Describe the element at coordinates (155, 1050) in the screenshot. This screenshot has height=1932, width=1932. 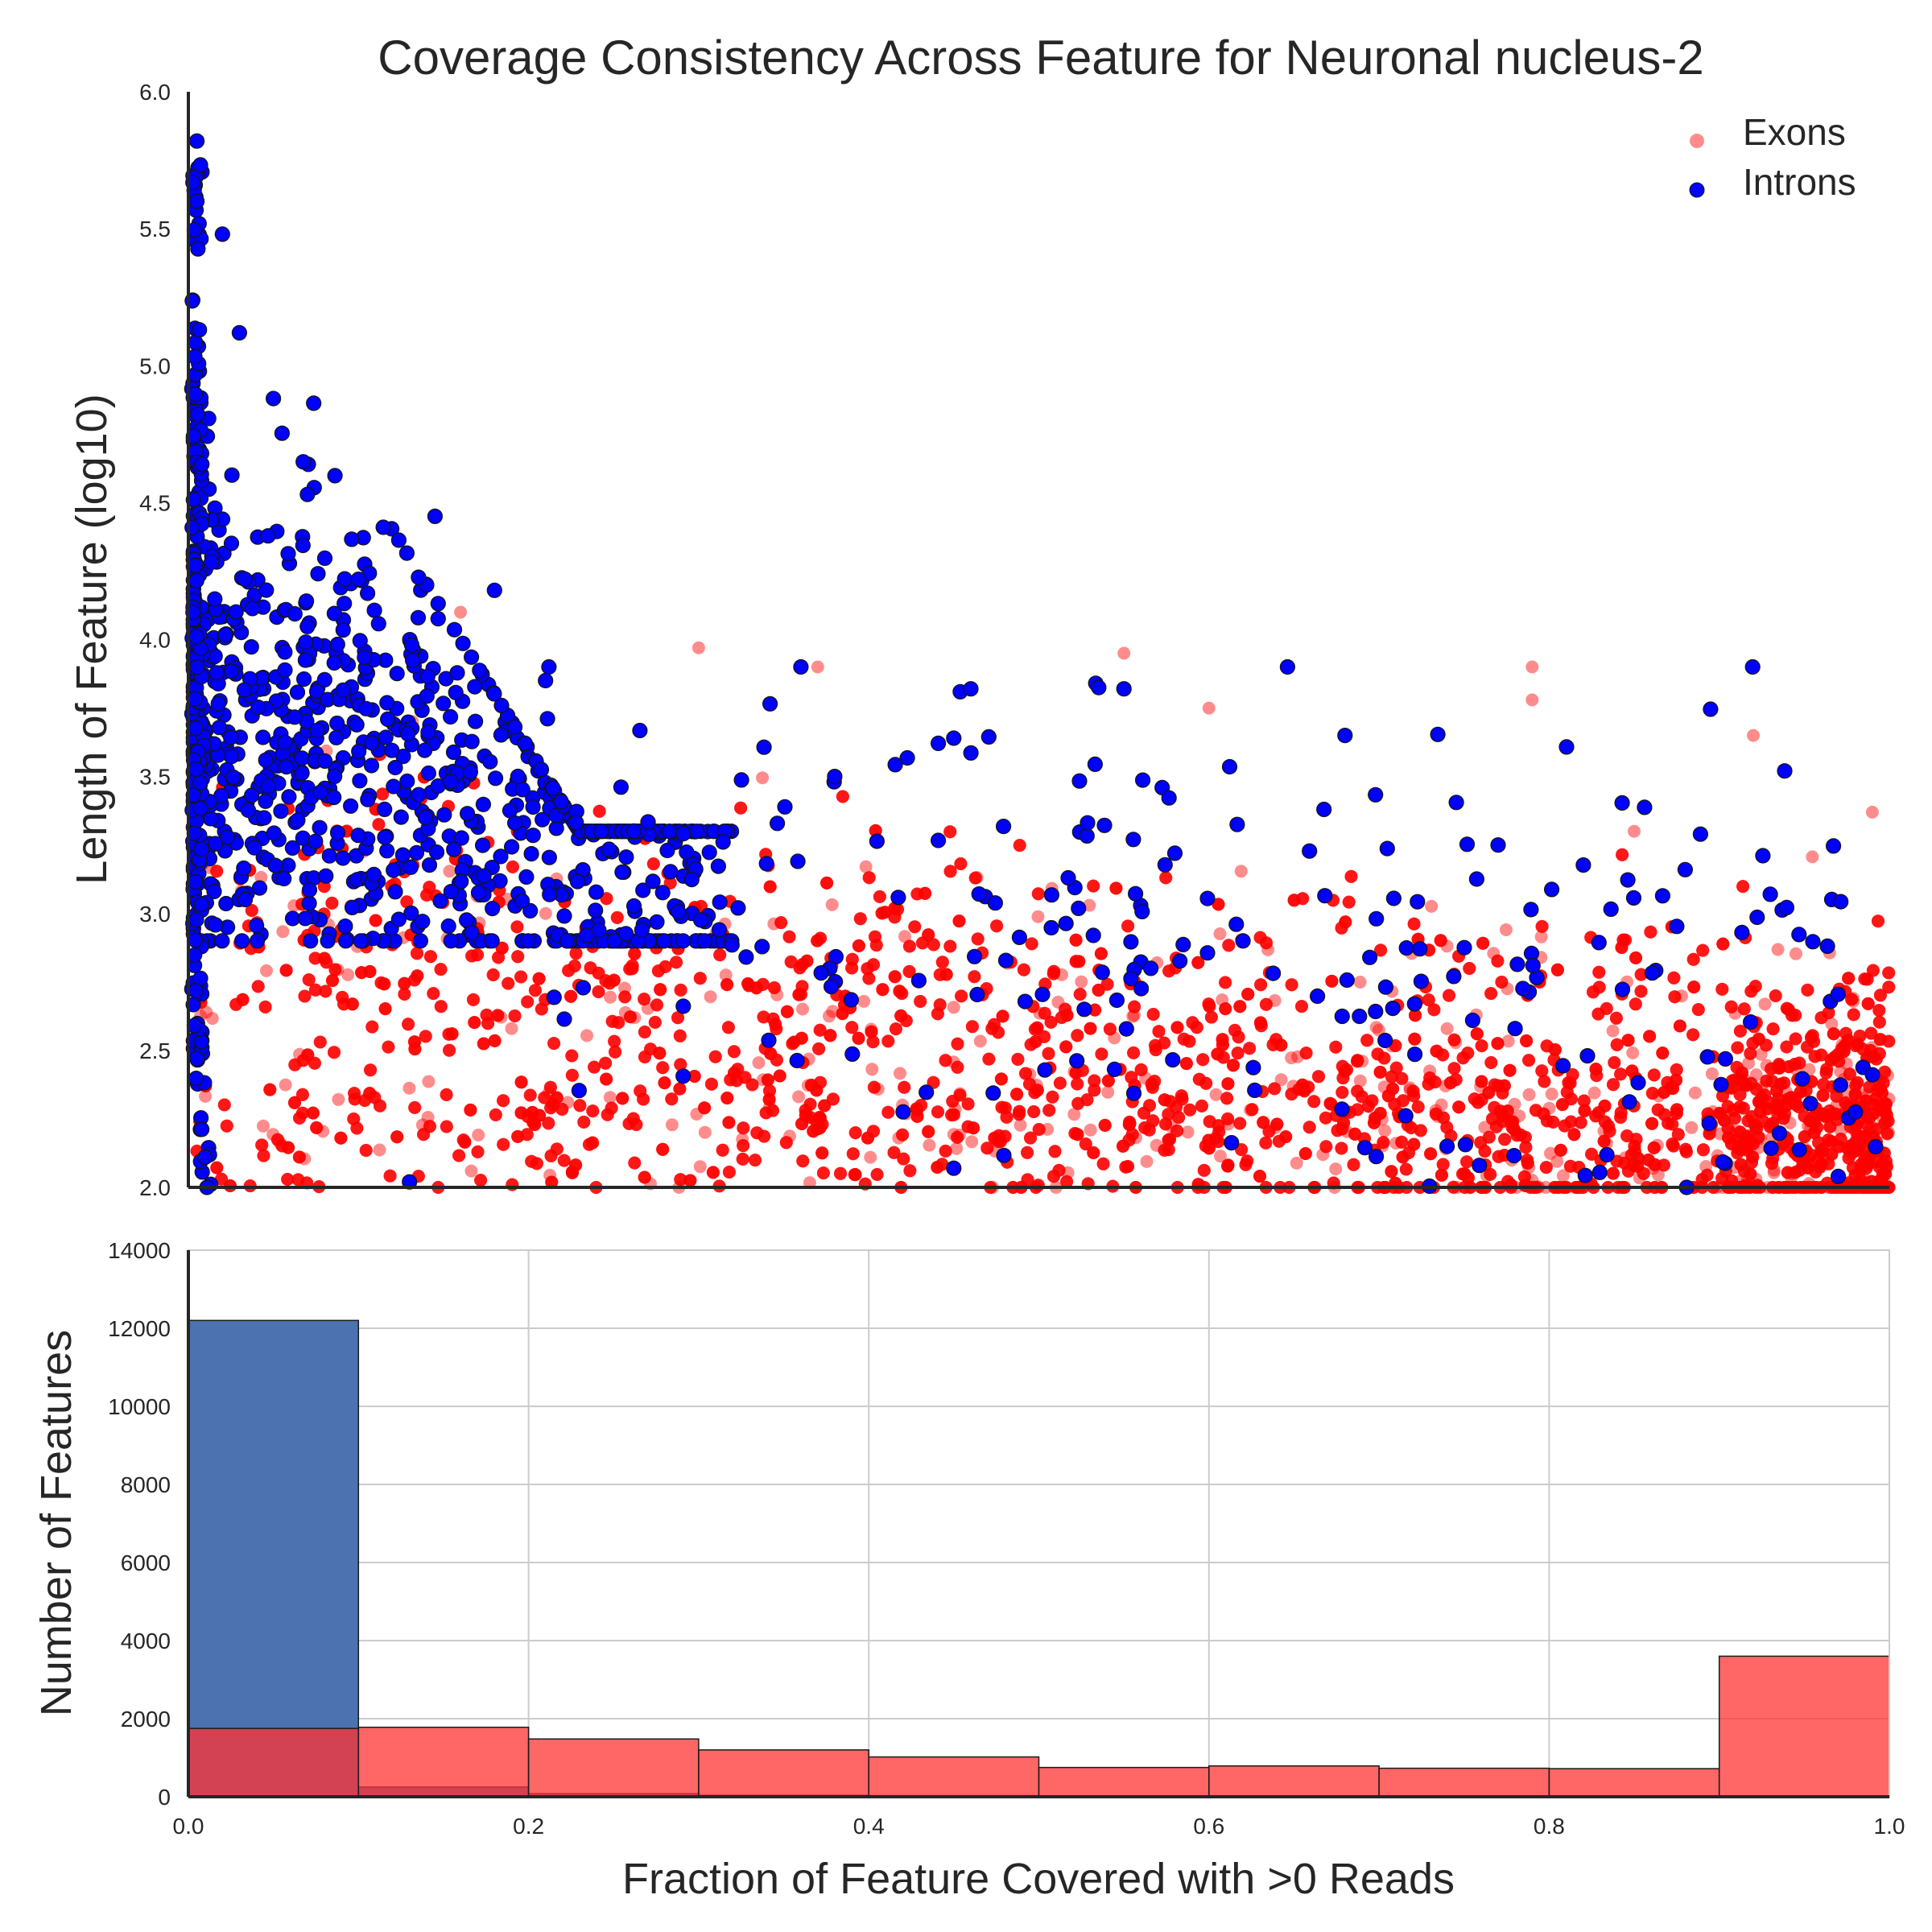
I see `scatter-y-tick-label: 2.5` at that location.